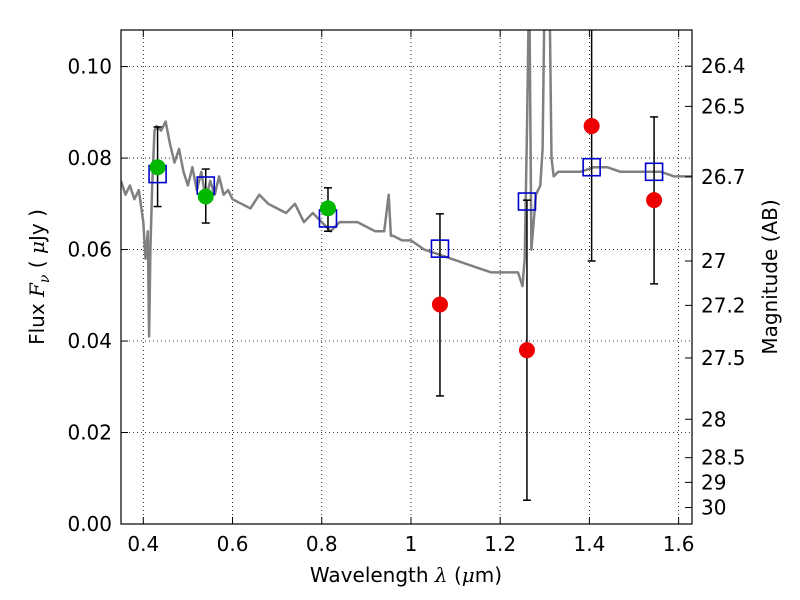 Image resolution: width=800 pixels, height=600 pixels. Describe the element at coordinates (411, 544) in the screenshot. I see `x-tick-label: 1` at that location.